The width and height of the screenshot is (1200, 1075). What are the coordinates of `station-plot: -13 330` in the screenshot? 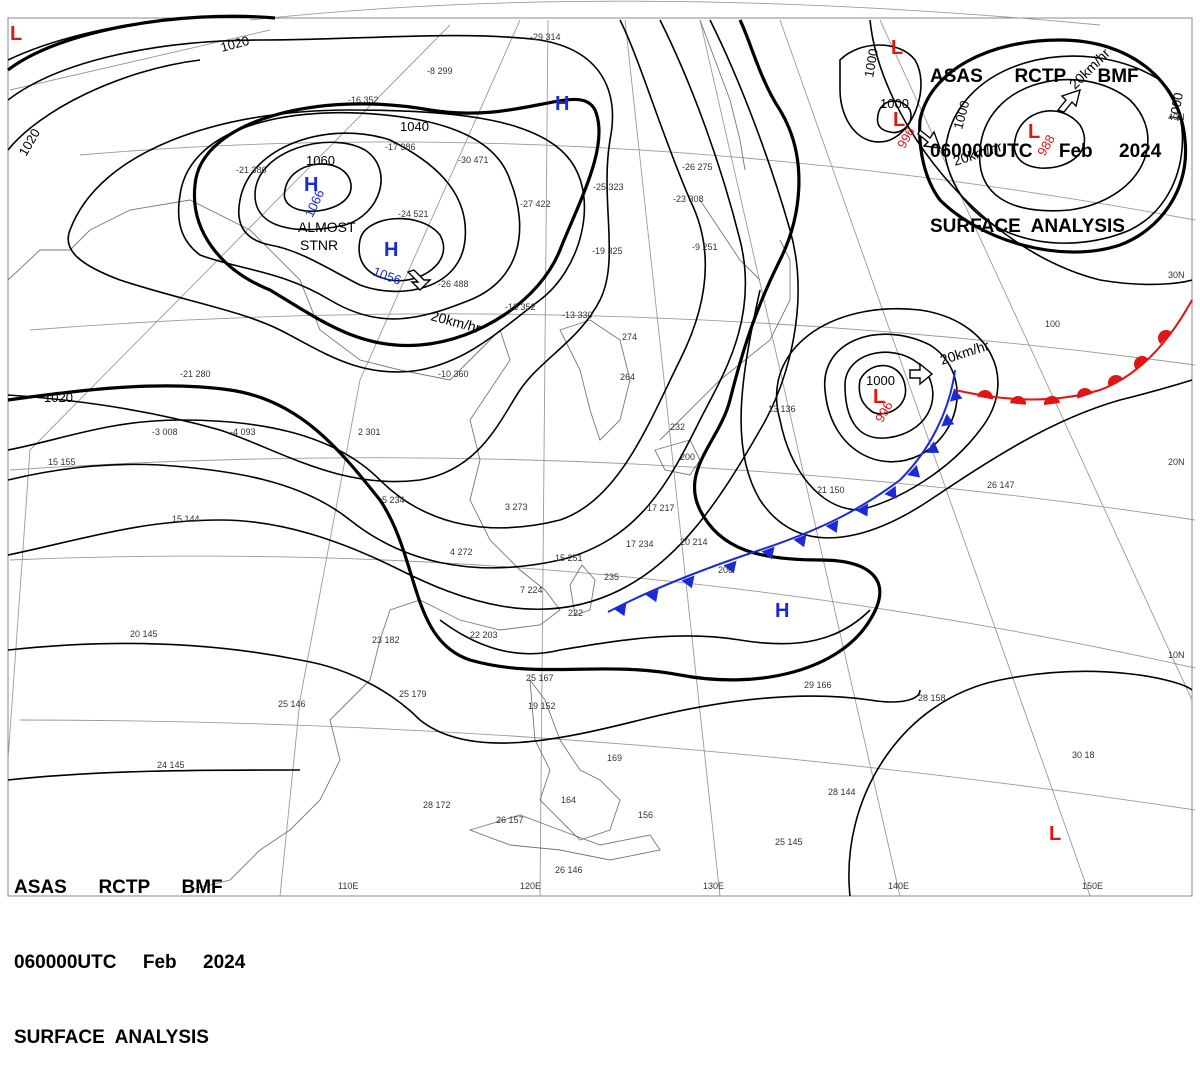 It's located at (577, 315).